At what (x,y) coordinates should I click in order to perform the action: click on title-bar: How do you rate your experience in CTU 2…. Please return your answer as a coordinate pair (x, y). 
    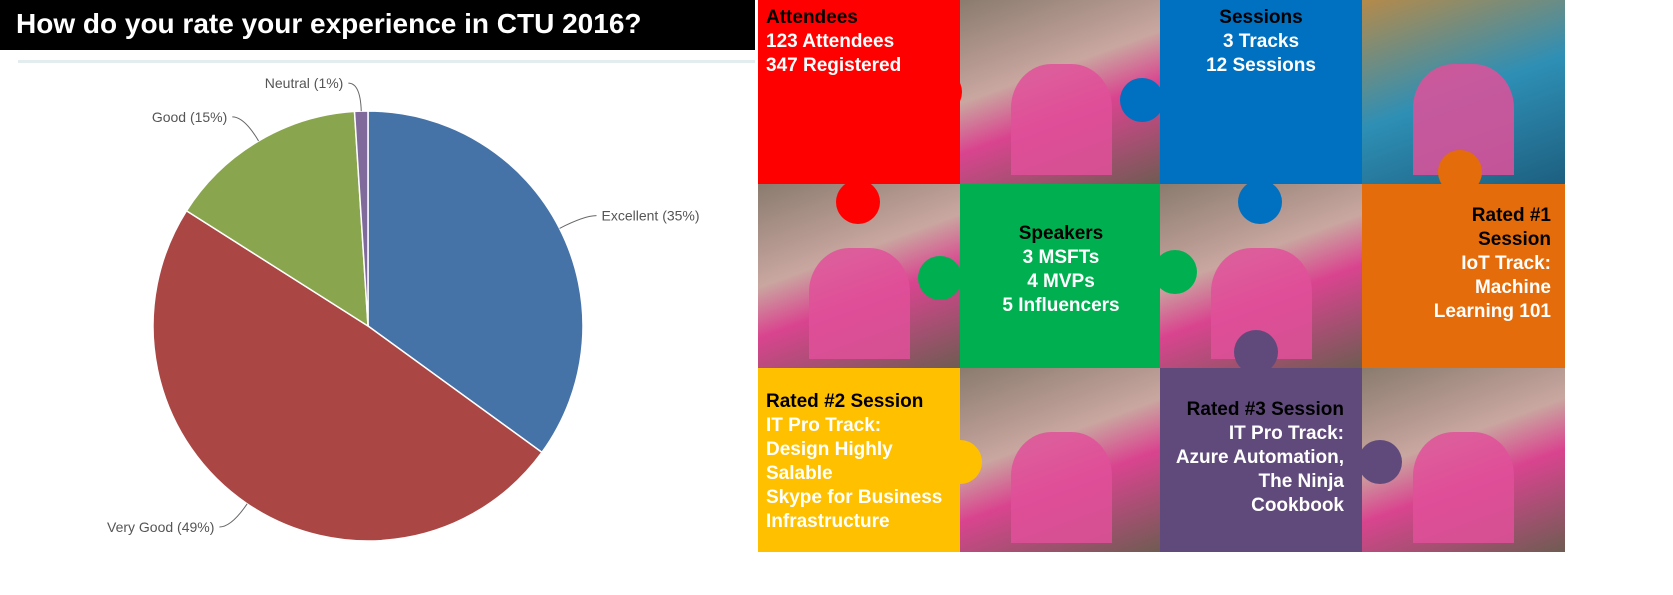
    Looking at the image, I should click on (377, 25).